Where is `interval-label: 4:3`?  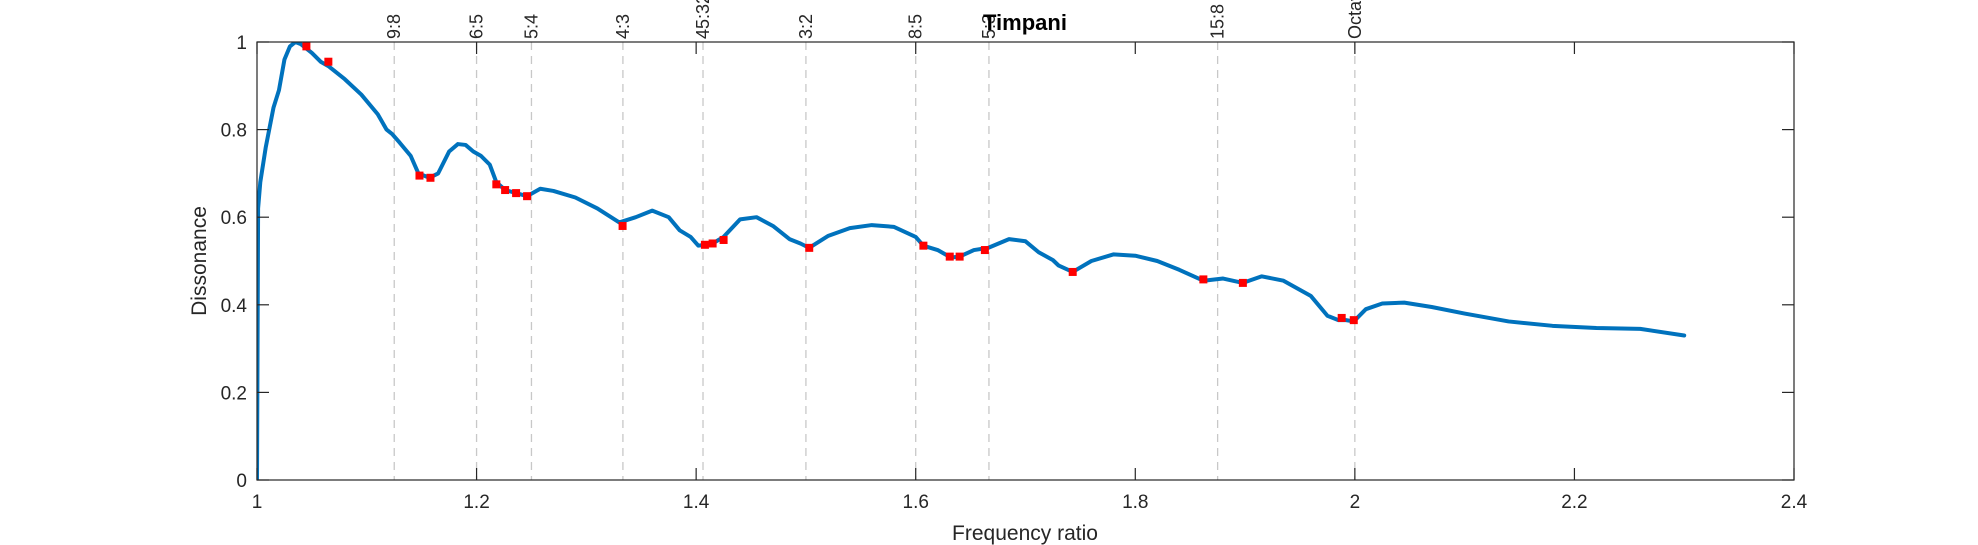 interval-label: 4:3 is located at coordinates (623, 26).